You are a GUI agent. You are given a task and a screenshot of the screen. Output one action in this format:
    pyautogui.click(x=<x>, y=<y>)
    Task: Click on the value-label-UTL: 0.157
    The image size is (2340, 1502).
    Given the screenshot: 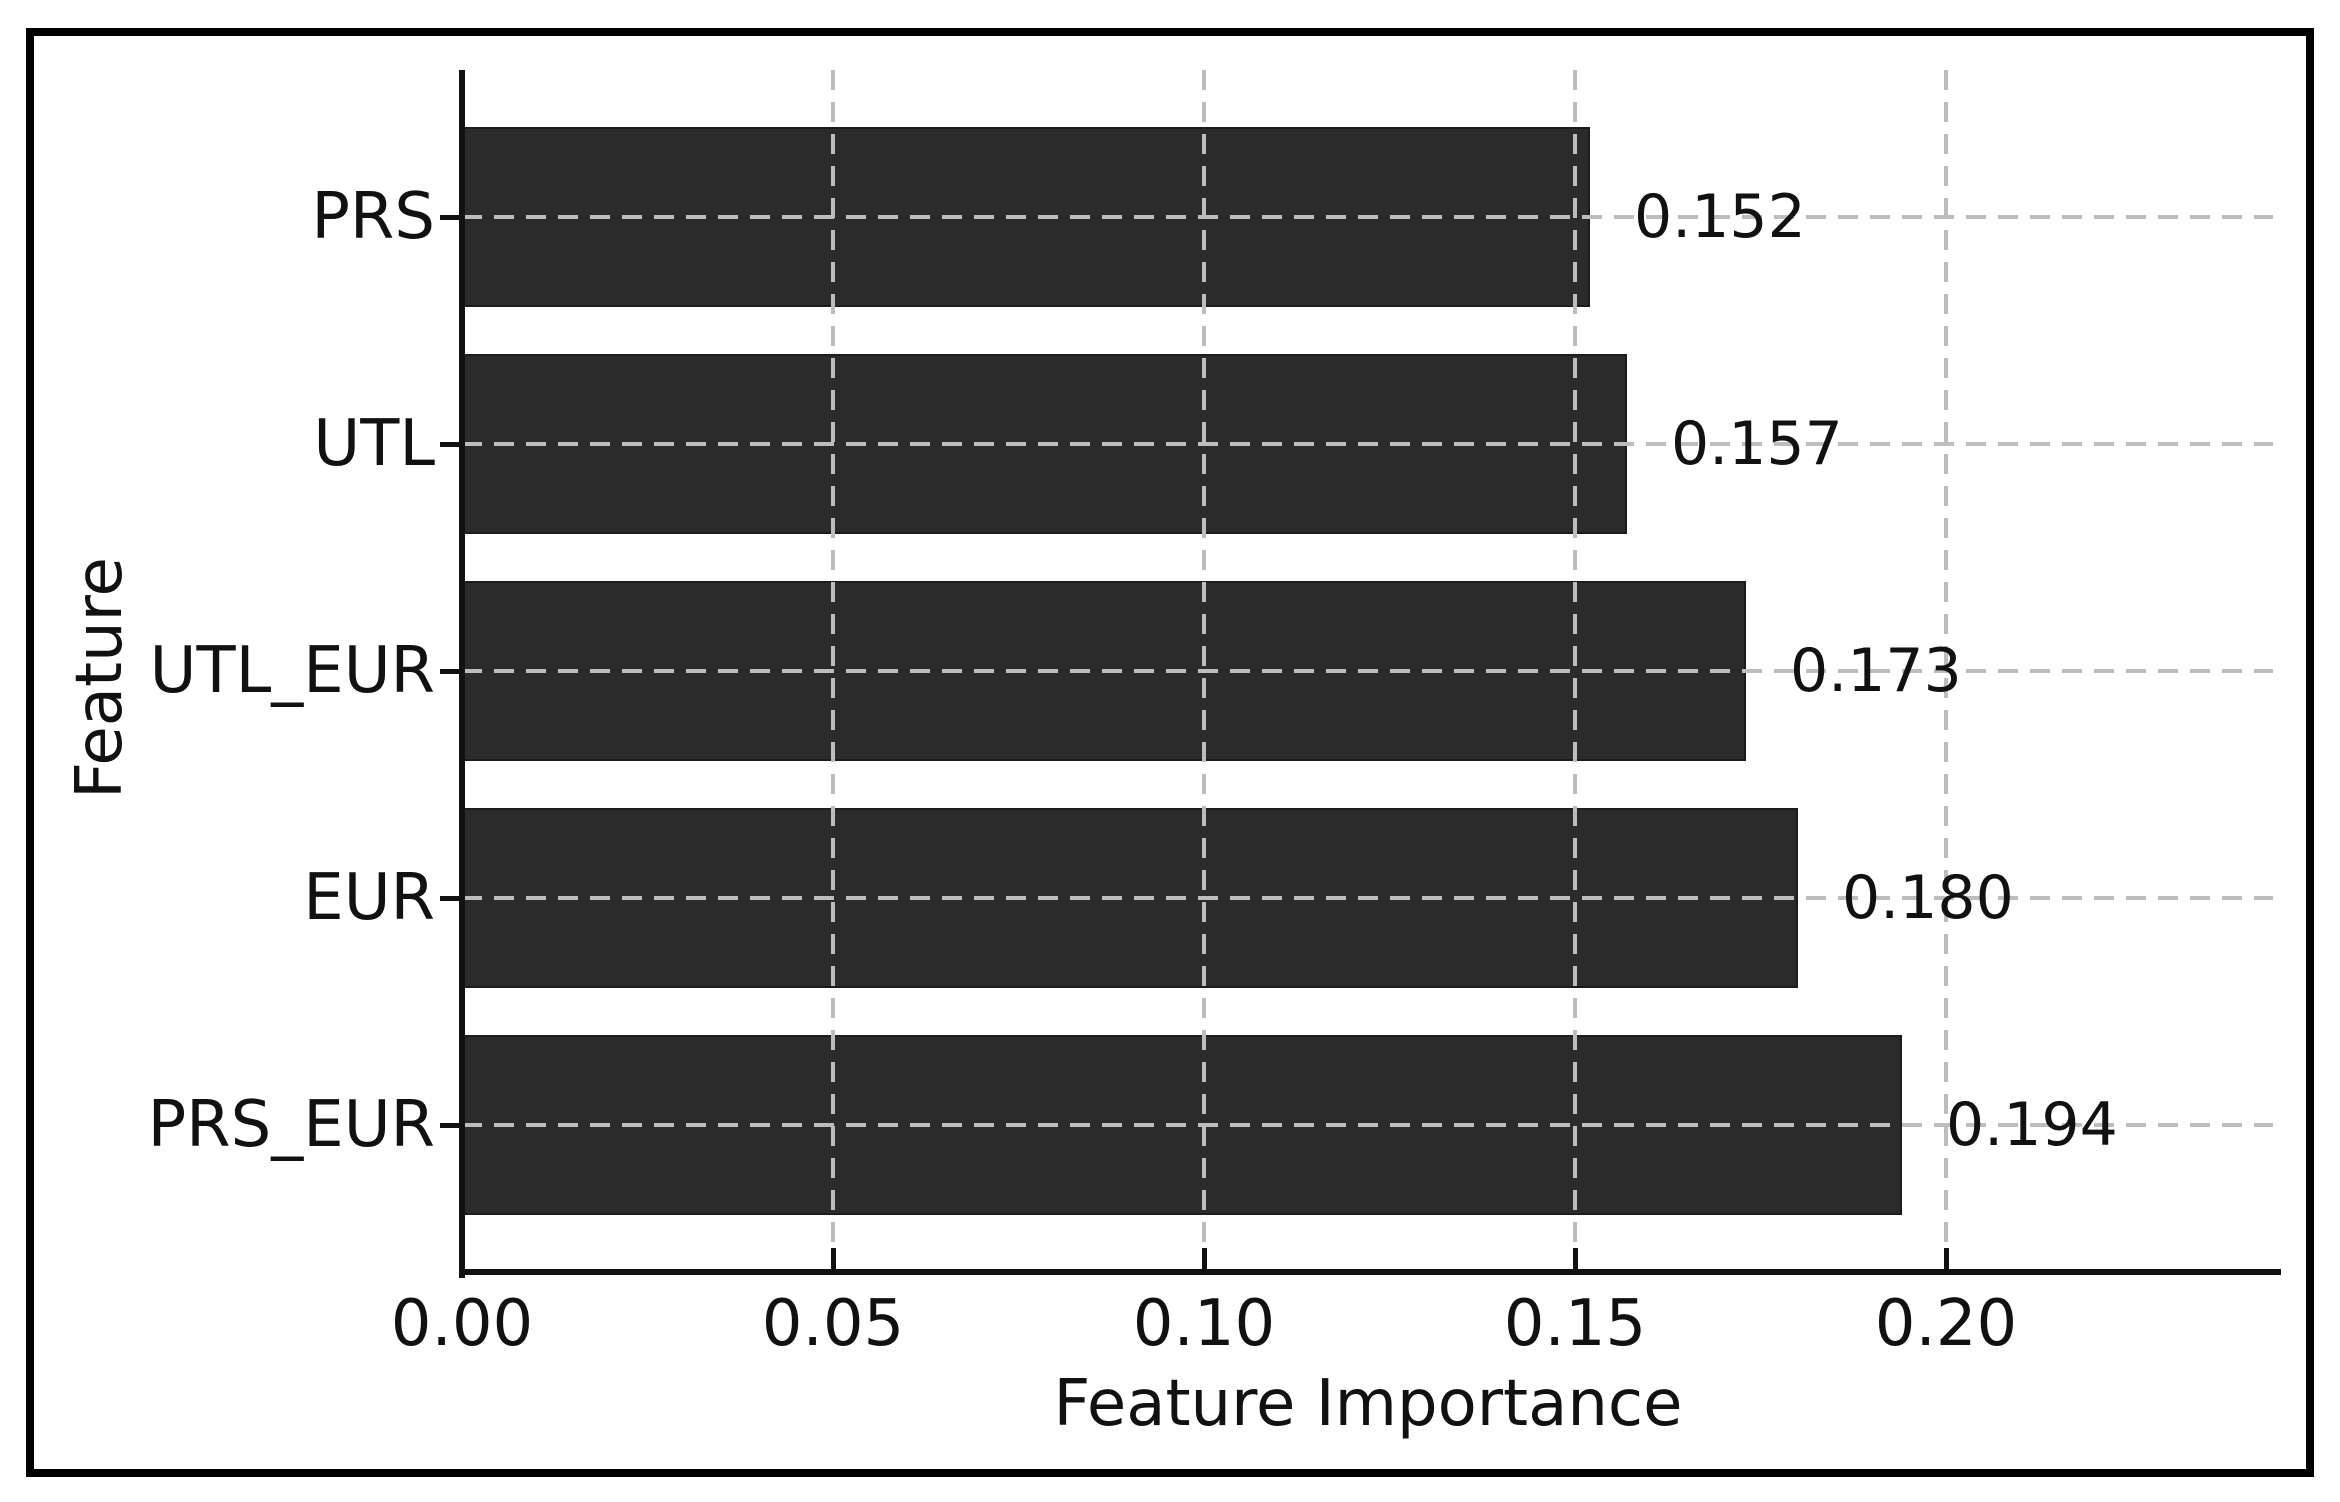 What is the action you would take?
    pyautogui.click(x=1757, y=444)
    